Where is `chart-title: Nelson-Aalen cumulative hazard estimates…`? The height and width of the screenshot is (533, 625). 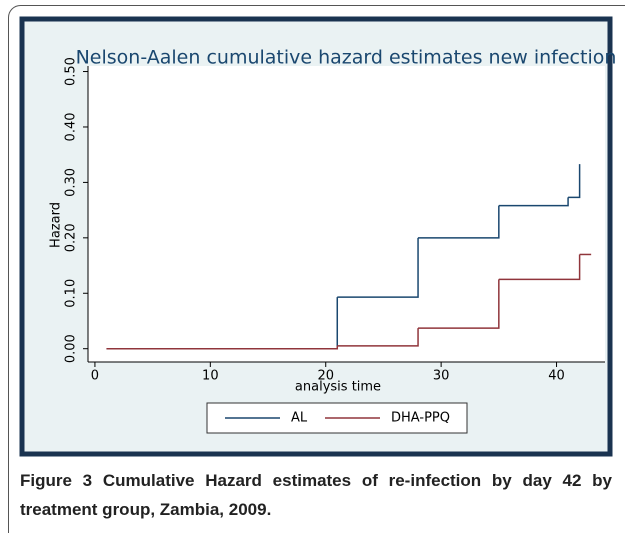
chart-title: Nelson-Aalen cumulative hazard estimates… is located at coordinates (346, 58).